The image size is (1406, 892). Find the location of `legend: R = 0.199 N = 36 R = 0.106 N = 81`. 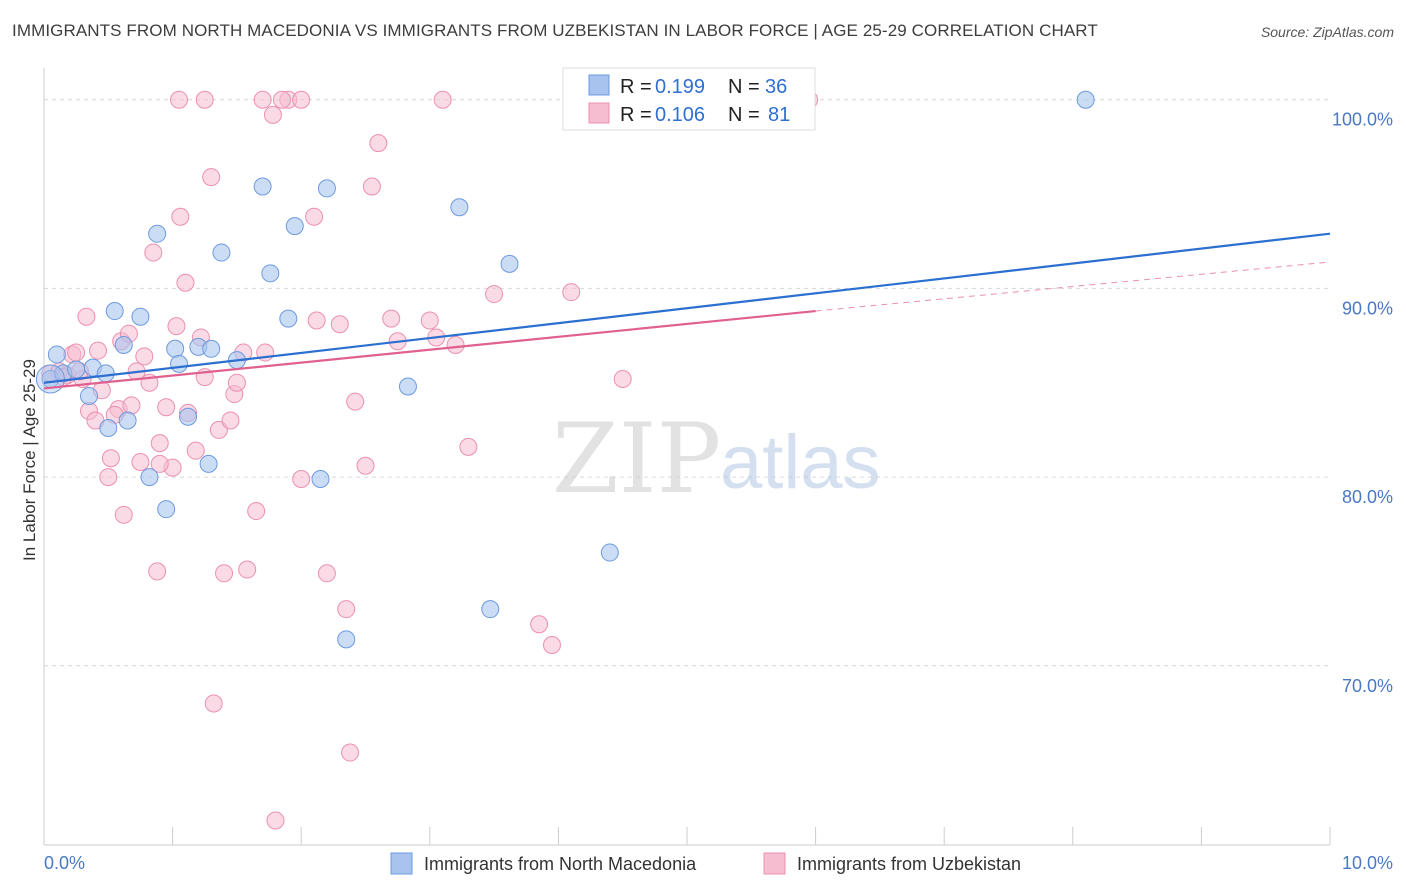

legend: R = 0.199 N = 36 R = 0.106 N = 81 is located at coordinates (689, 99).